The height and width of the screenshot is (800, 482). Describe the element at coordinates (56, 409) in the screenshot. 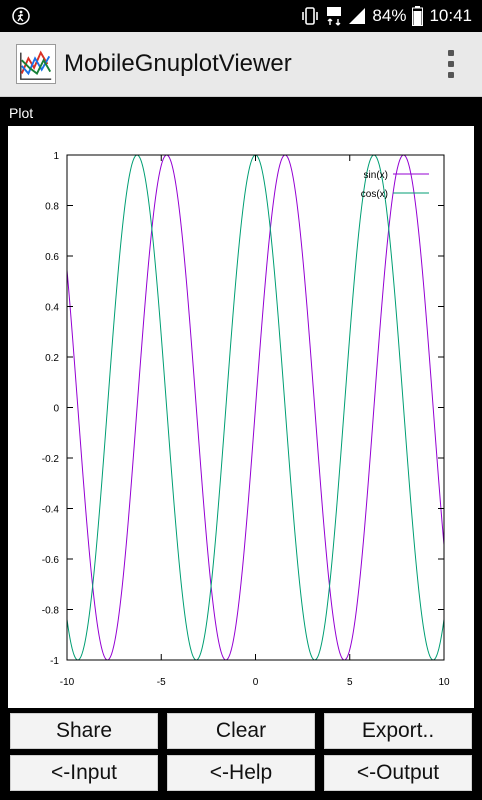

I see `y-tick-label: 0` at that location.